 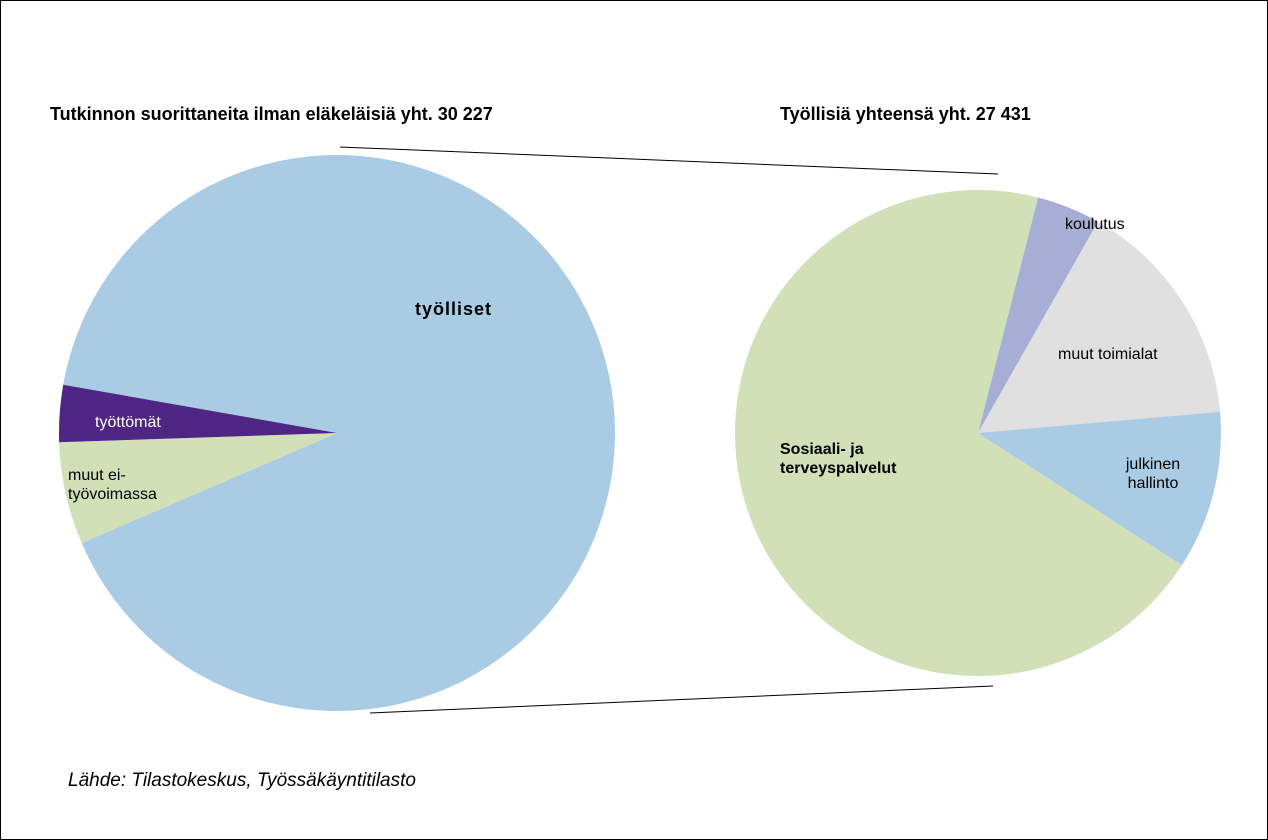 I want to click on slice-label: julkinen hallinto, so click(x=1153, y=474).